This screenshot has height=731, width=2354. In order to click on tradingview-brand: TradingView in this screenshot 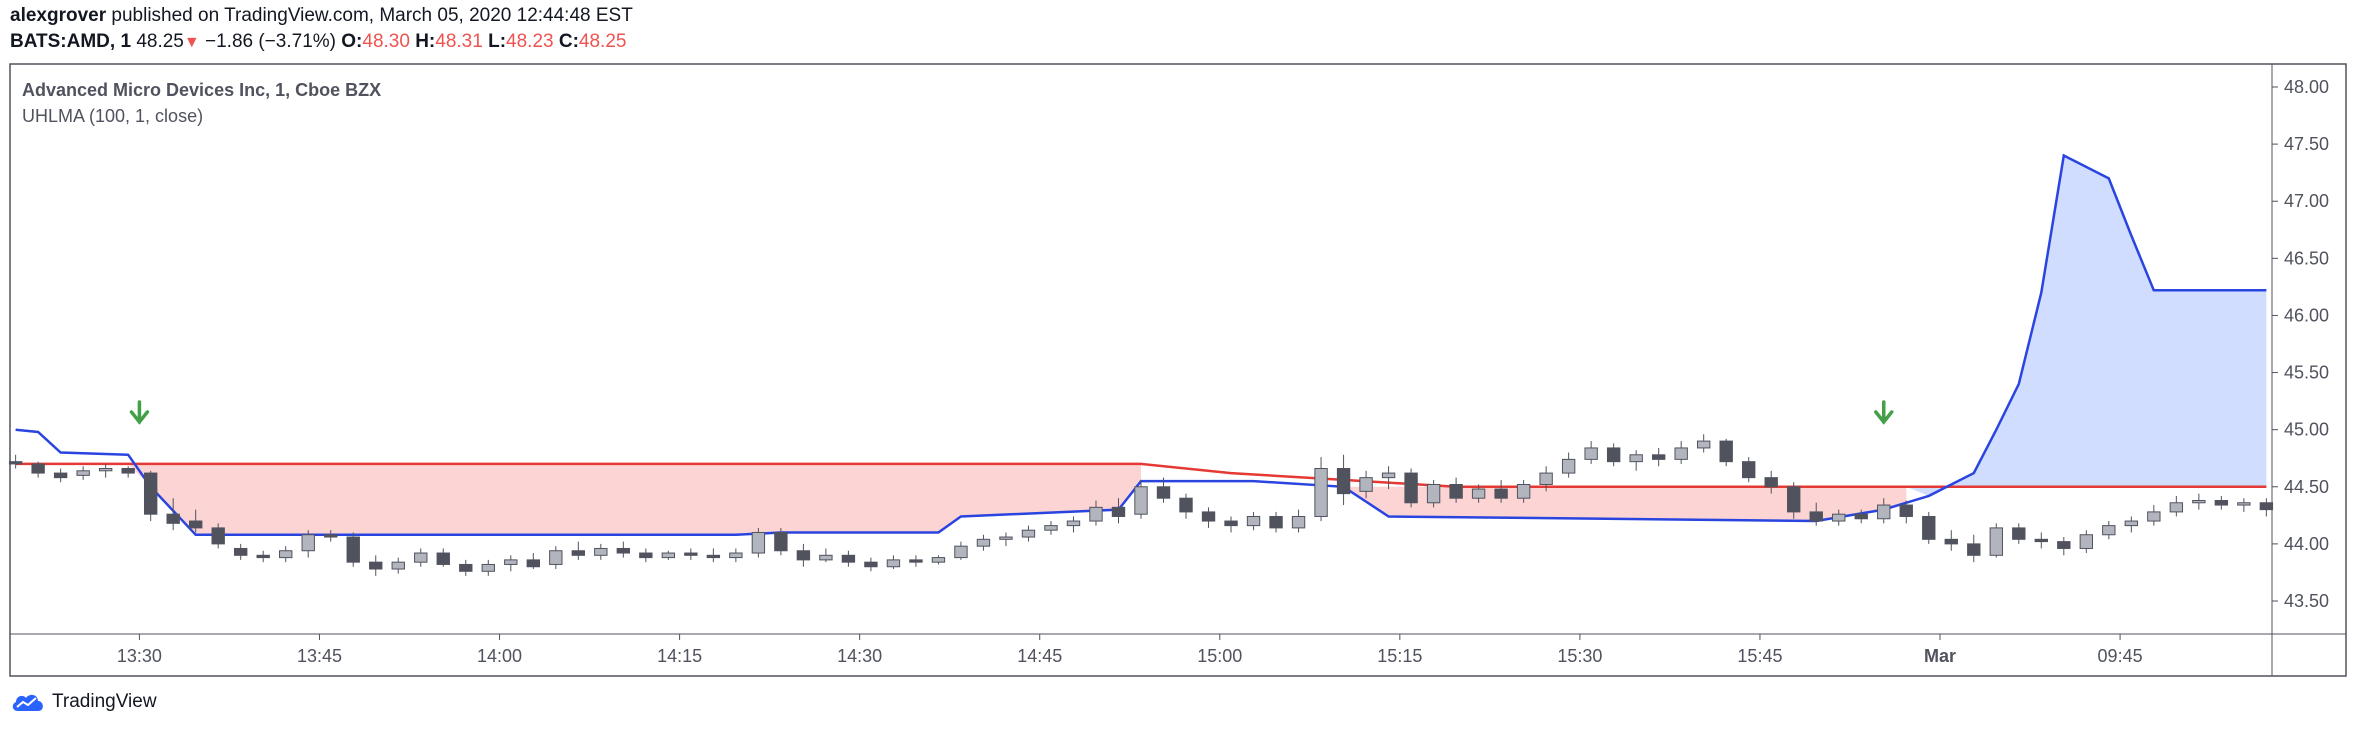, I will do `click(83, 702)`.